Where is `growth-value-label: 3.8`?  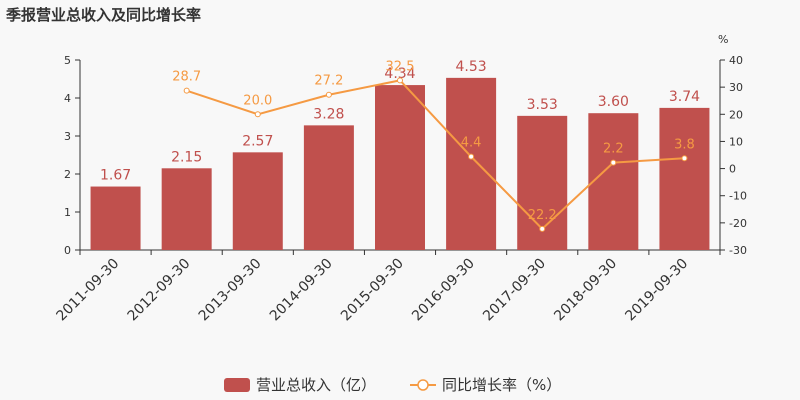
growth-value-label: 3.8 is located at coordinates (684, 144).